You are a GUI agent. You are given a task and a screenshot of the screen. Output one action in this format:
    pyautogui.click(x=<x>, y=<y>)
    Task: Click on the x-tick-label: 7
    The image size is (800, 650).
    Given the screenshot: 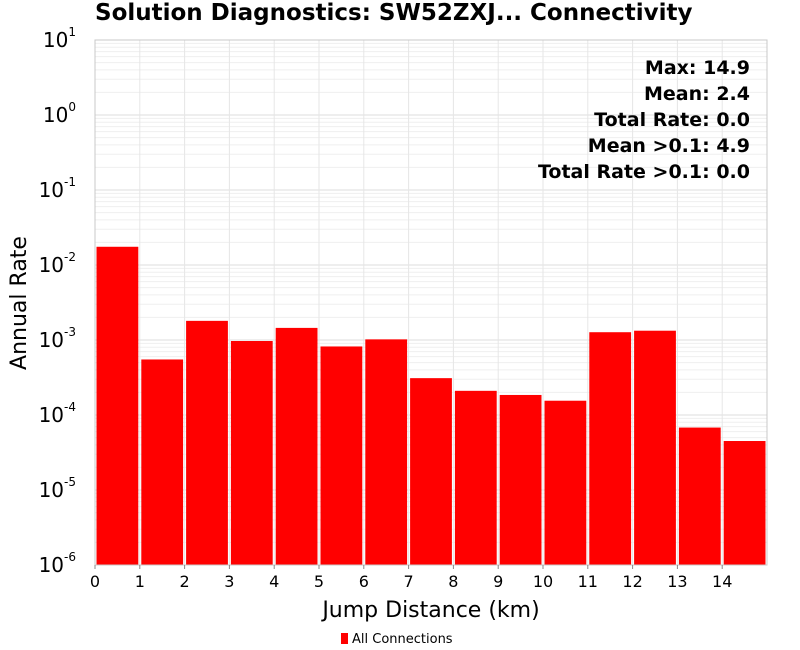 What is the action you would take?
    pyautogui.click(x=409, y=581)
    